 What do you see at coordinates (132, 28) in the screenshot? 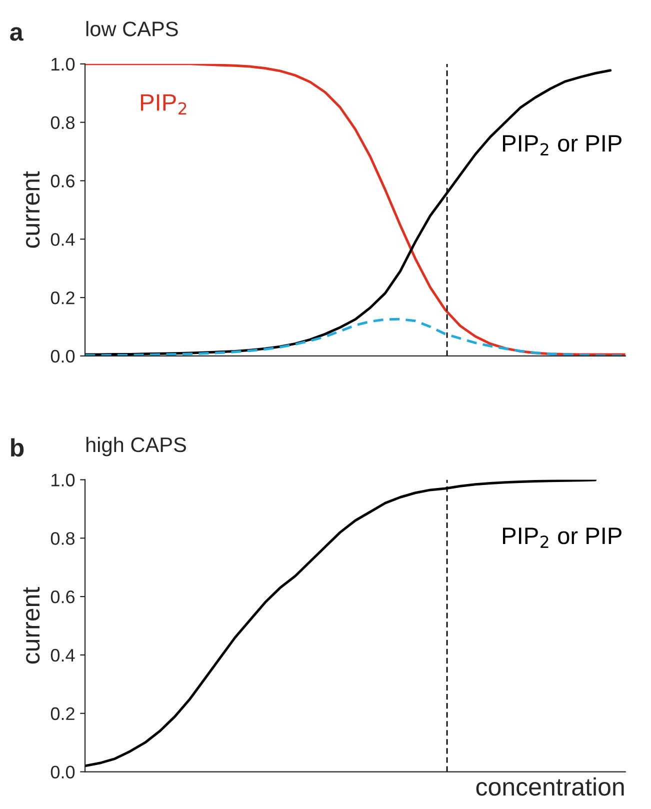
I see `chart-title: low CAPS` at bounding box center [132, 28].